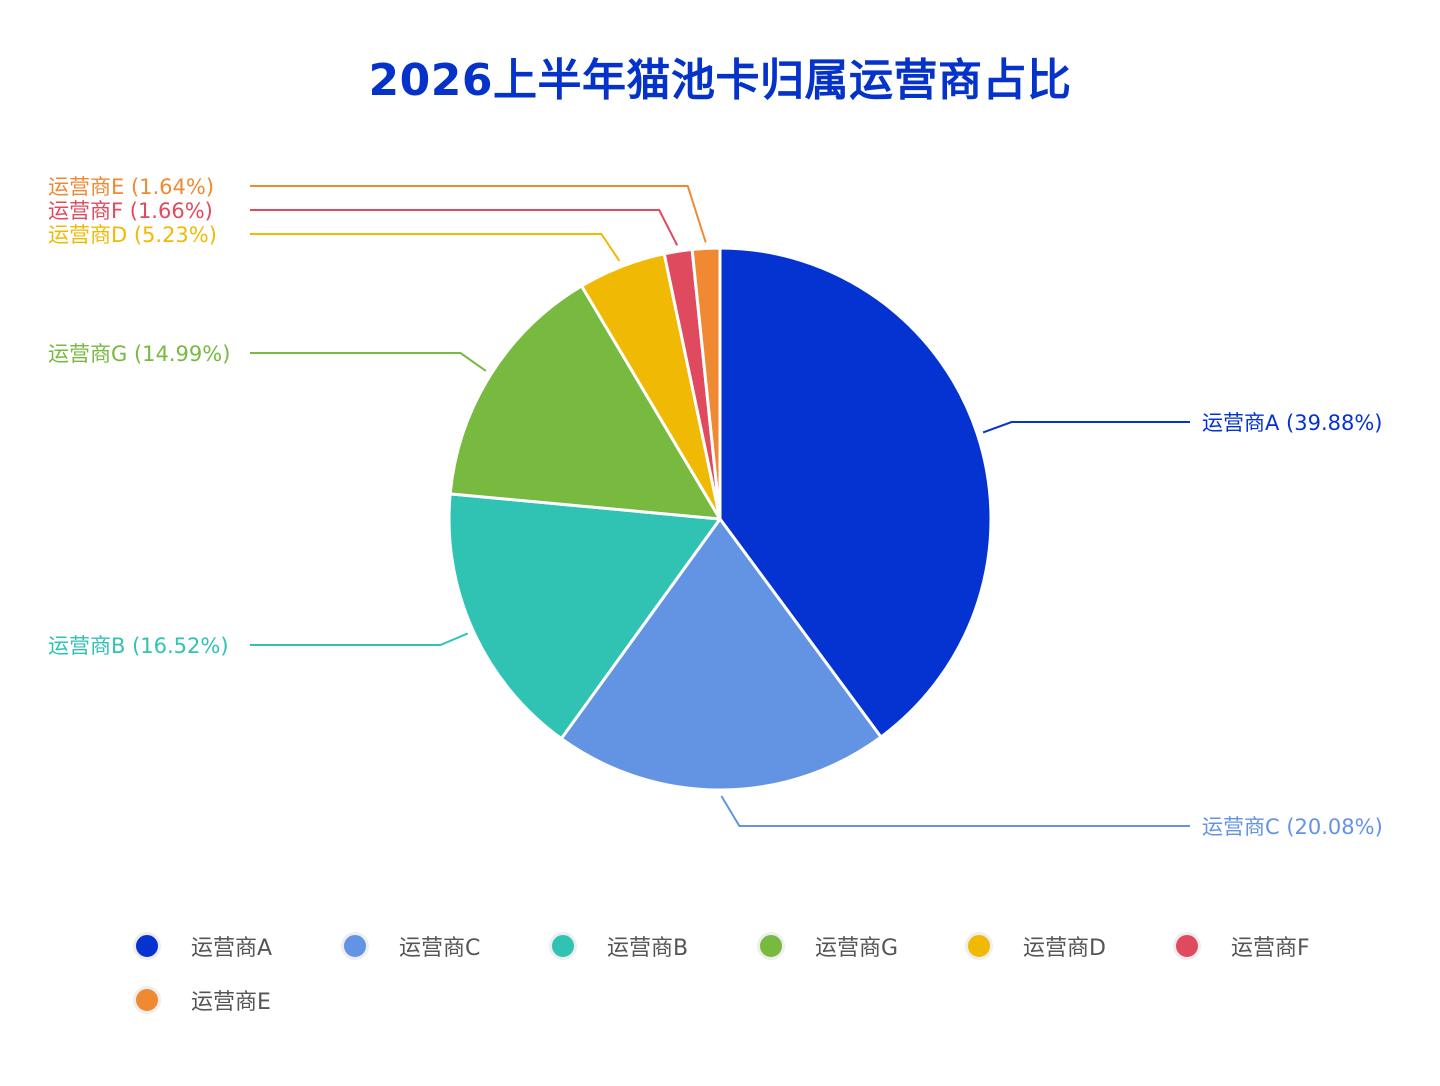 The image size is (1440, 1086). What do you see at coordinates (760, 973) in the screenshot?
I see `legend: 运营商A 运营商C 运营商B 运营商G 运营商D 运营商F 运营商E` at bounding box center [760, 973].